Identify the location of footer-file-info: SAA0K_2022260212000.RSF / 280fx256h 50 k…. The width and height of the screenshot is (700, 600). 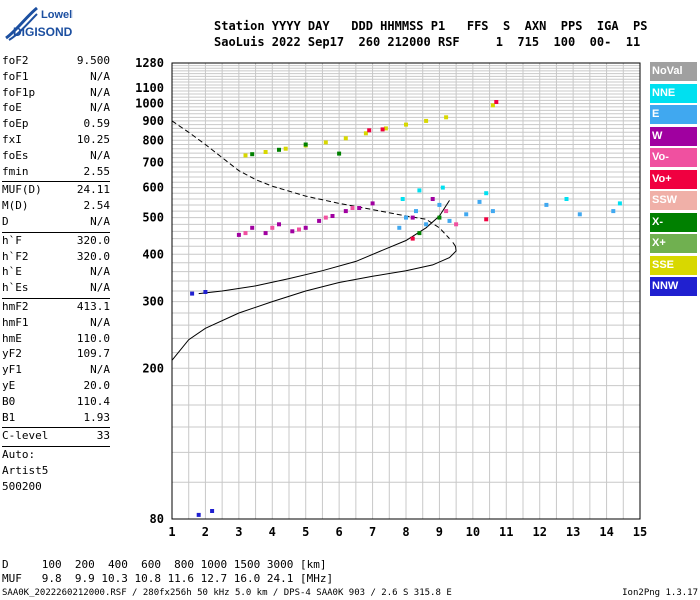
(227, 593).